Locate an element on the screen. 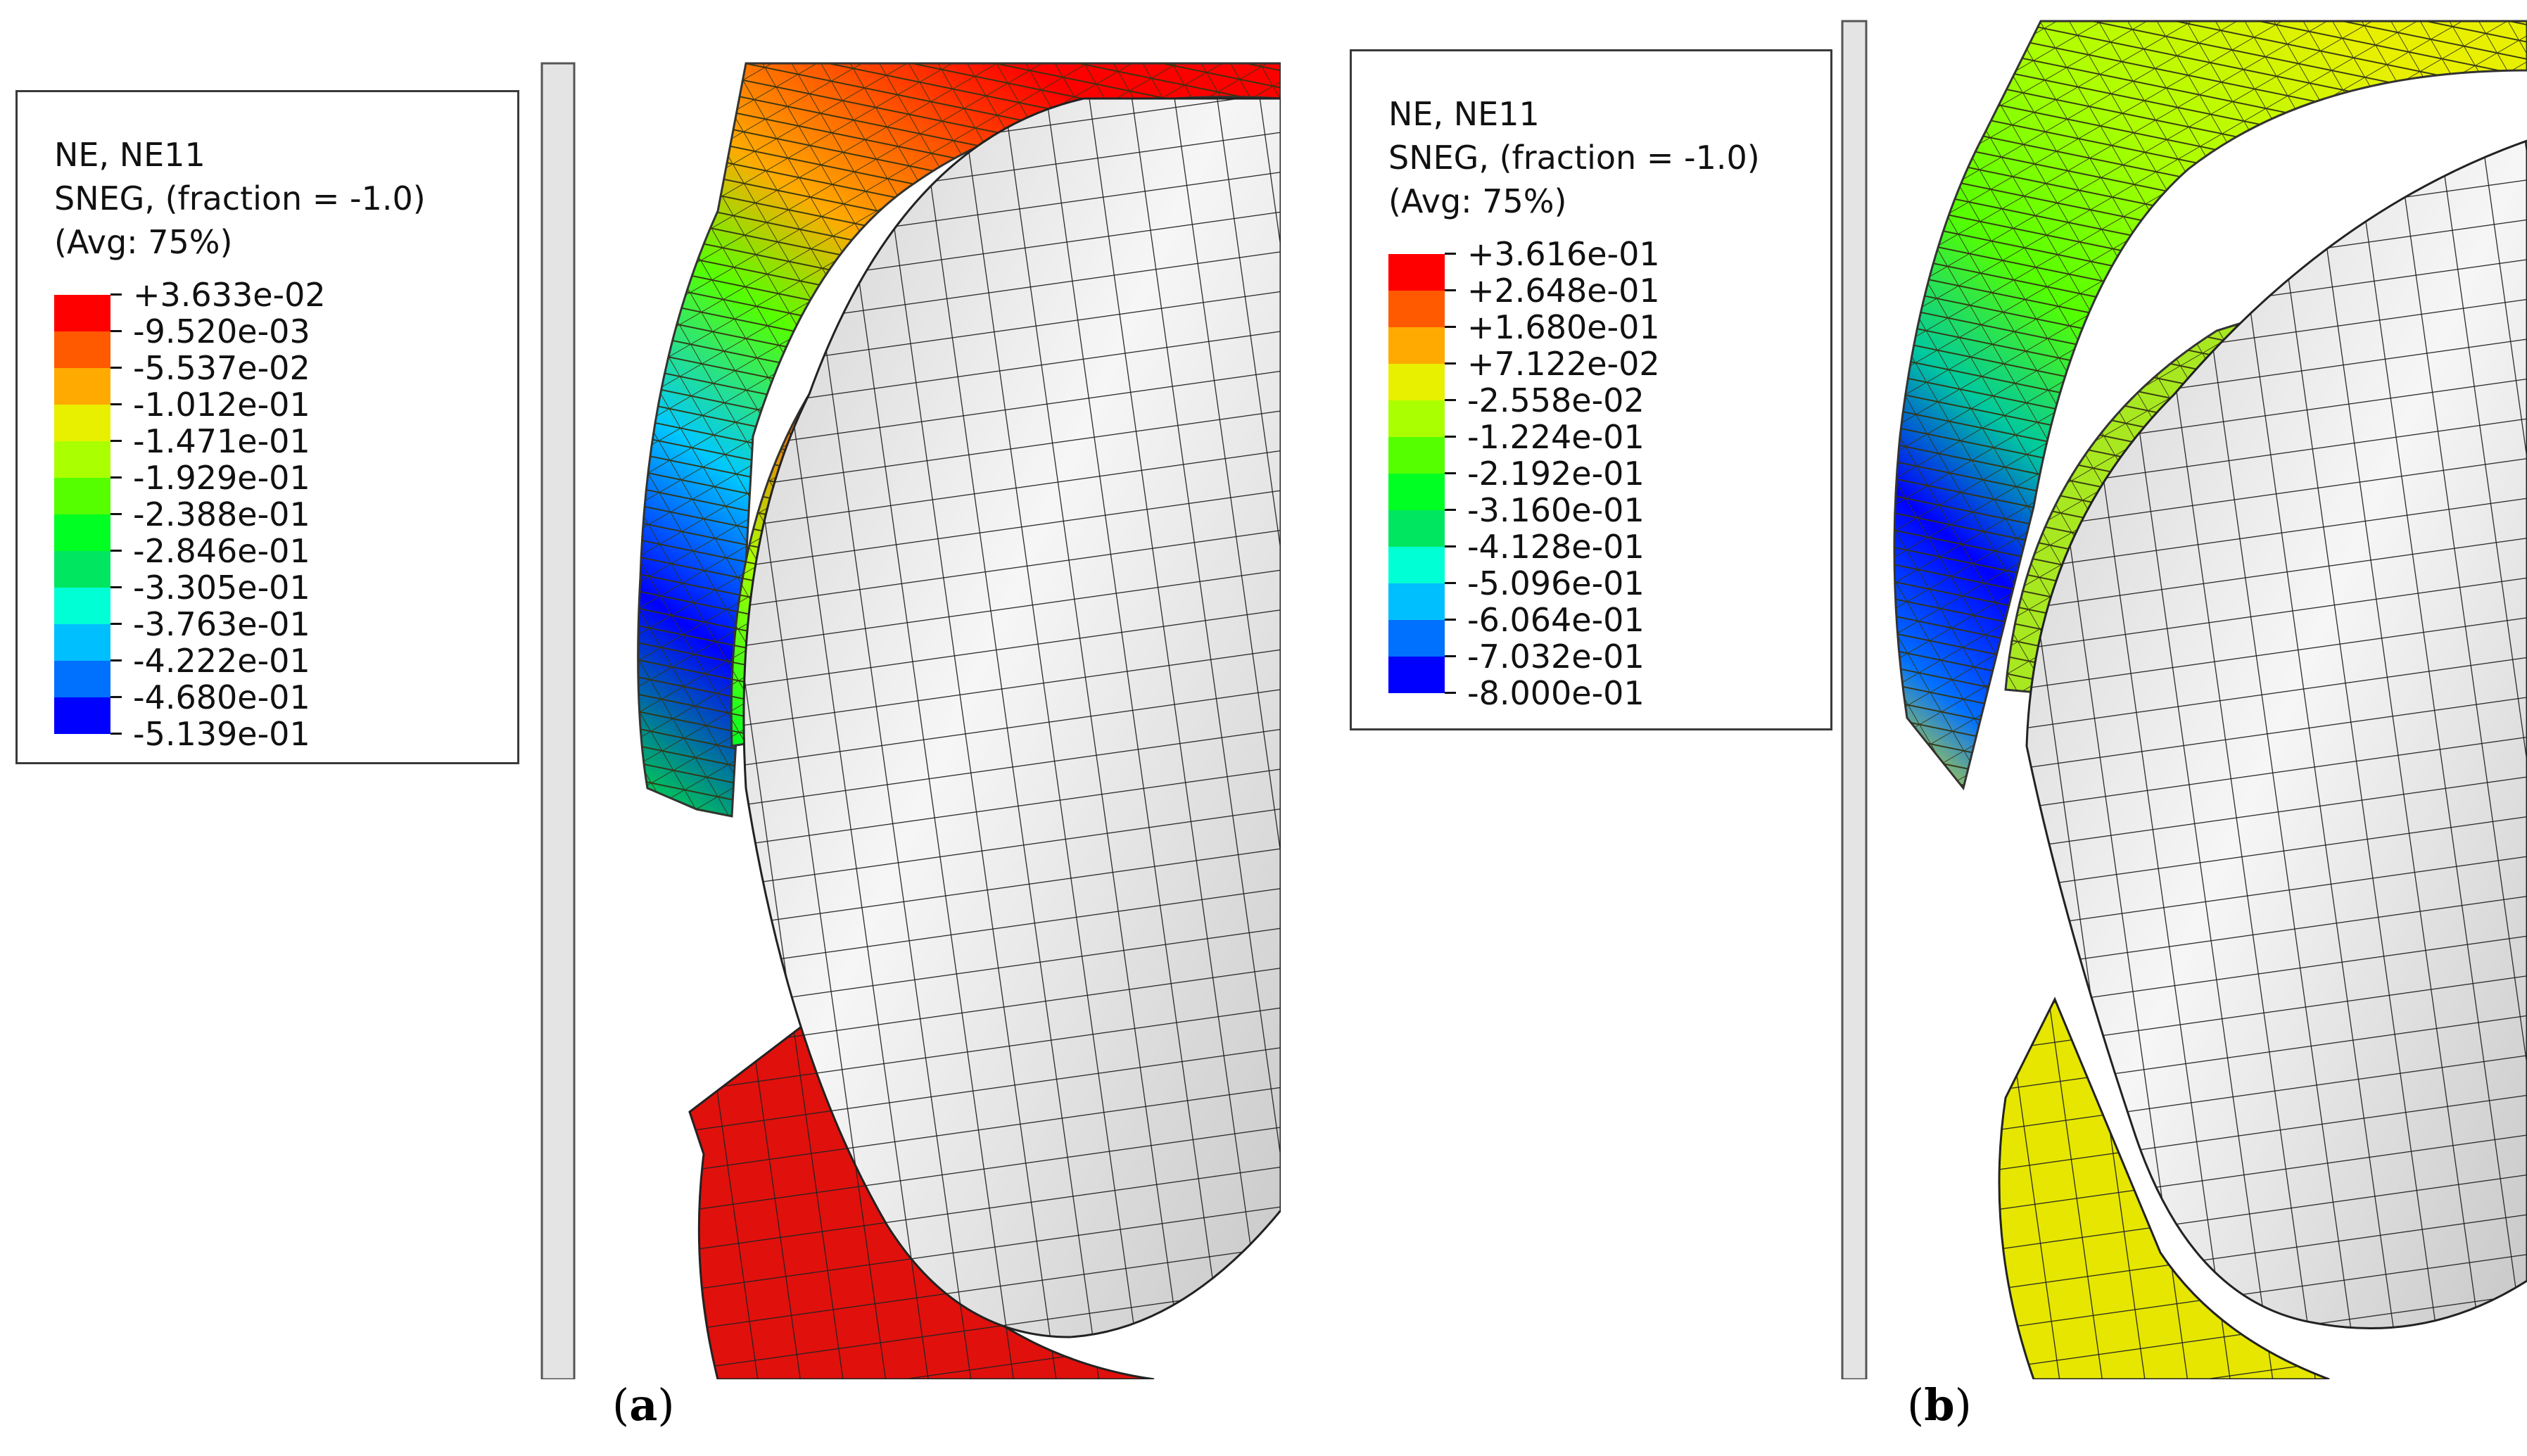  legend-row: -4.128e-01 is located at coordinates (1585, 555).